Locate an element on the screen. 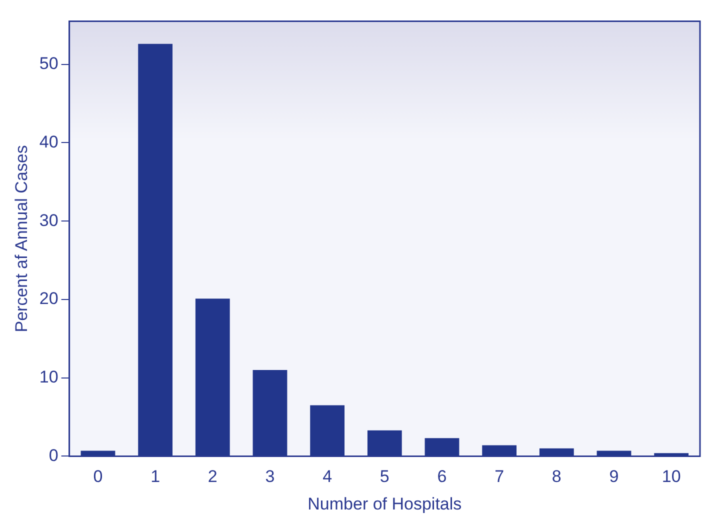 The width and height of the screenshot is (714, 527). x-tick-label: 9 is located at coordinates (614, 476).